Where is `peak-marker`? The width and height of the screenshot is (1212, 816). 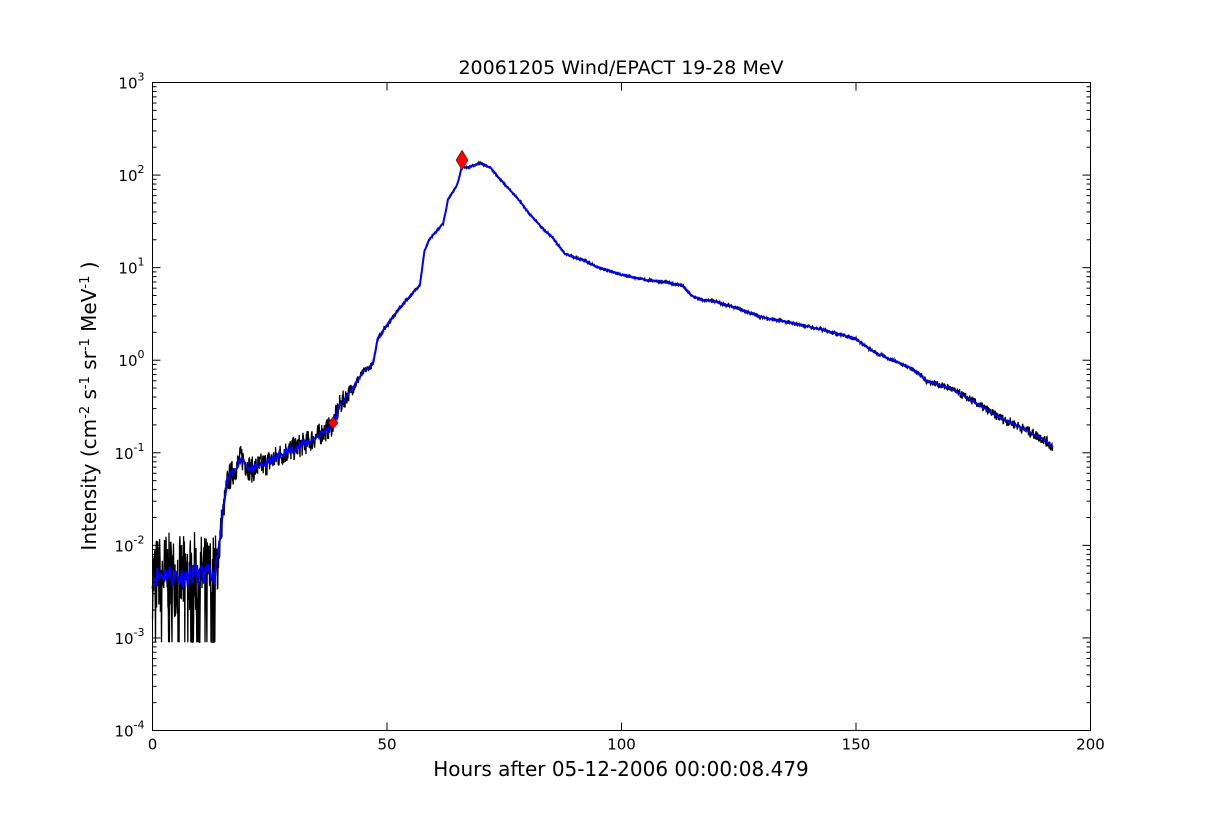 peak-marker is located at coordinates (462, 160).